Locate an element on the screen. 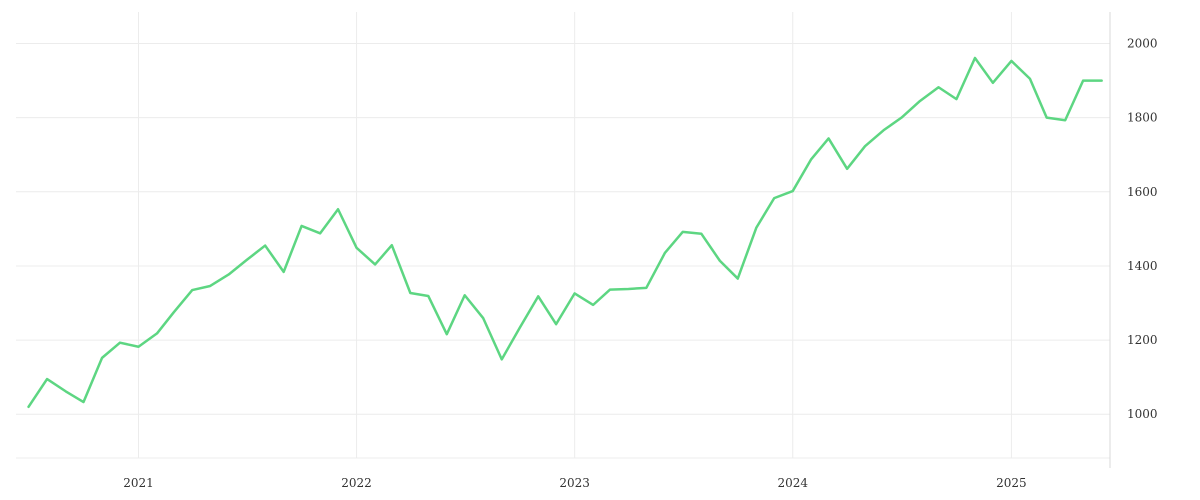 This screenshot has height=500, width=1200. y-tick-label: 1600 is located at coordinates (1142, 192).